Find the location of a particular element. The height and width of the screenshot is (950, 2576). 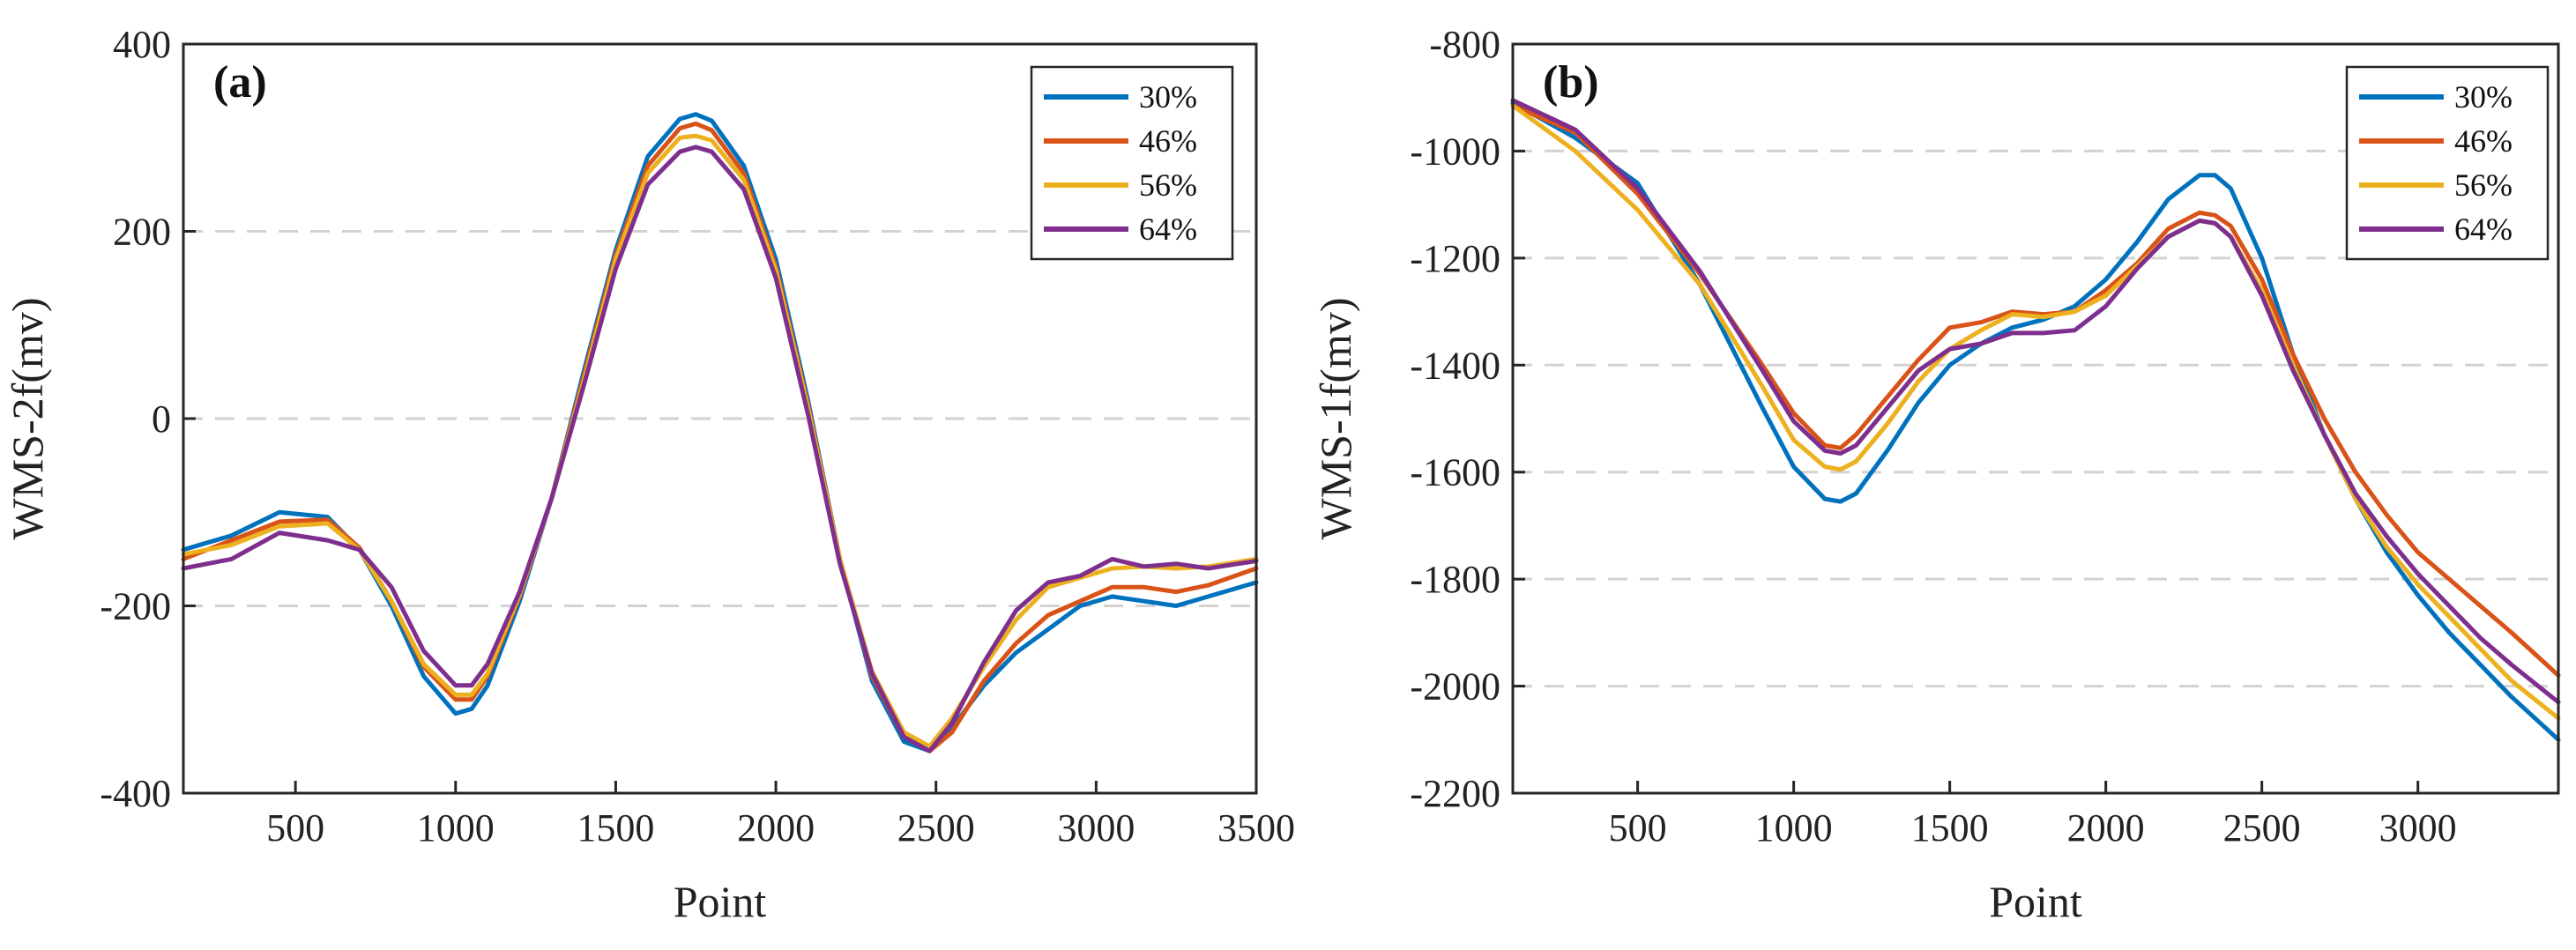

y-axis-title-a: WMS-2f(mv) is located at coordinates (27, 419).